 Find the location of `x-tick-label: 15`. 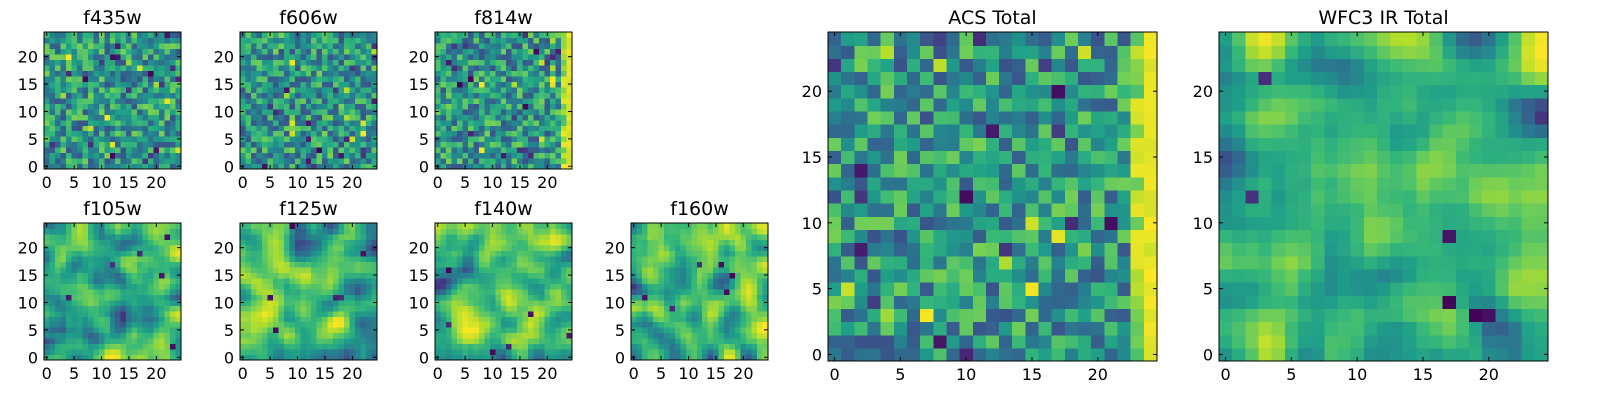

x-tick-label: 15 is located at coordinates (129, 182).